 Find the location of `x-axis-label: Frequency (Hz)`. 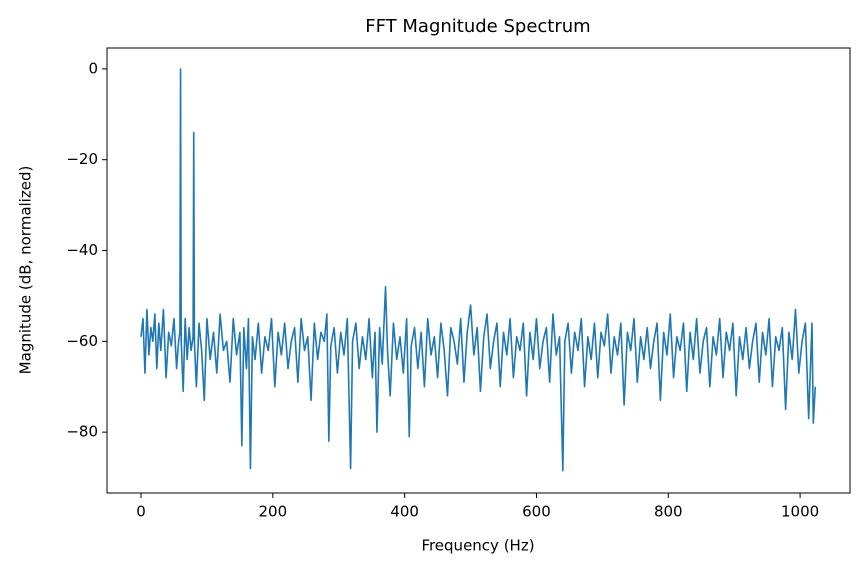

x-axis-label: Frequency (Hz) is located at coordinates (477, 546).